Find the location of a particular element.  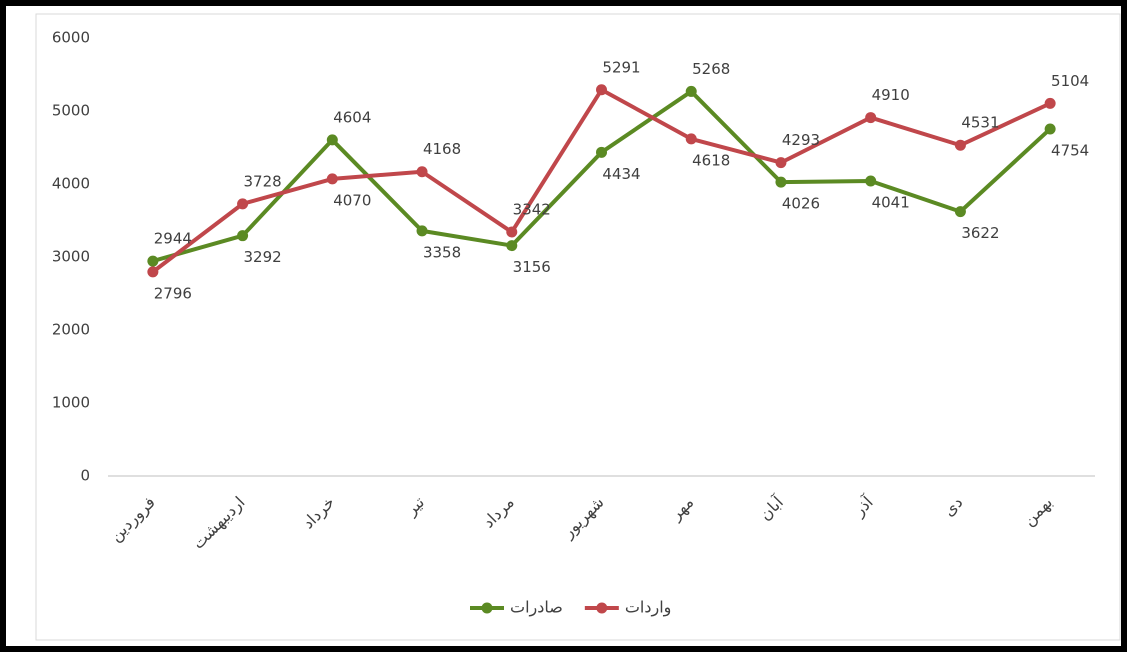

y-tick-label: 6000 is located at coordinates (71, 38).